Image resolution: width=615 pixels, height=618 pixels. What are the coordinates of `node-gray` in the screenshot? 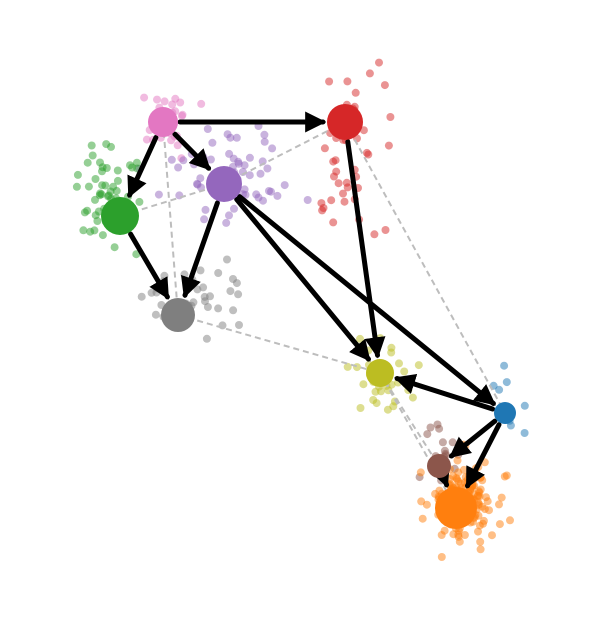 It's located at (178, 315).